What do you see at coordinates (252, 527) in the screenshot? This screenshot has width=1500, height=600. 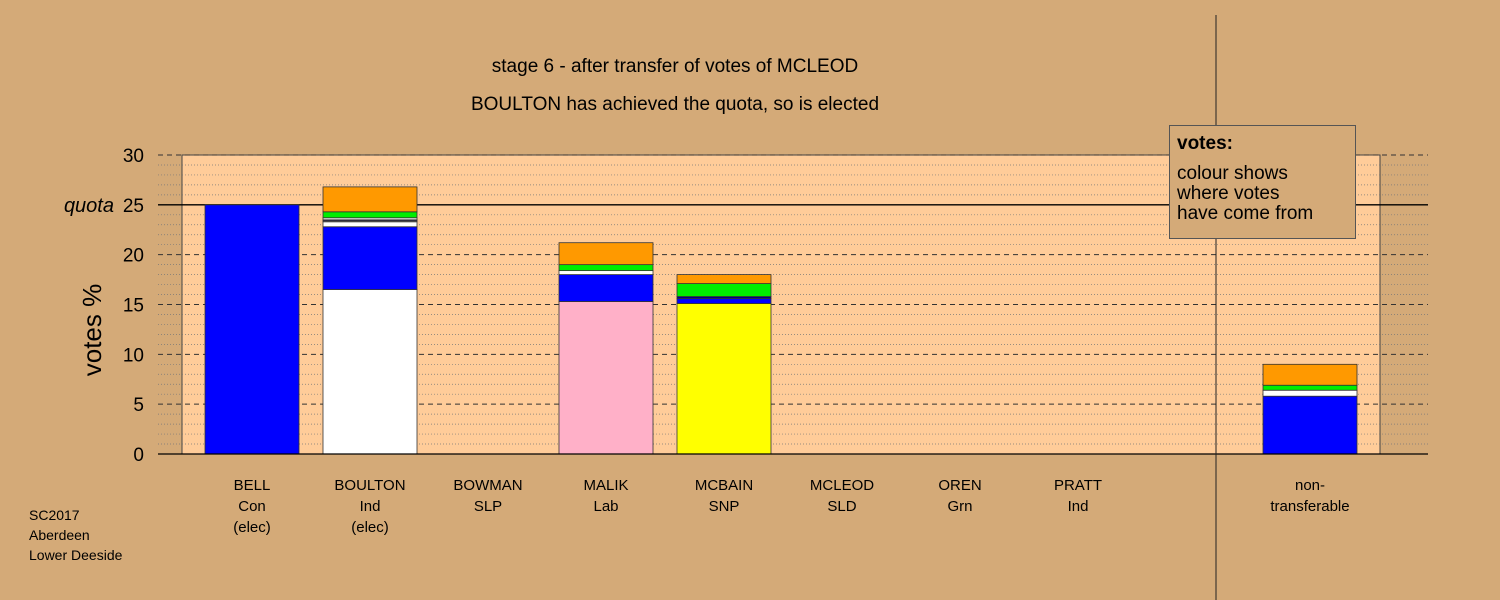 I see `candidate-label-bell: (elec)` at bounding box center [252, 527].